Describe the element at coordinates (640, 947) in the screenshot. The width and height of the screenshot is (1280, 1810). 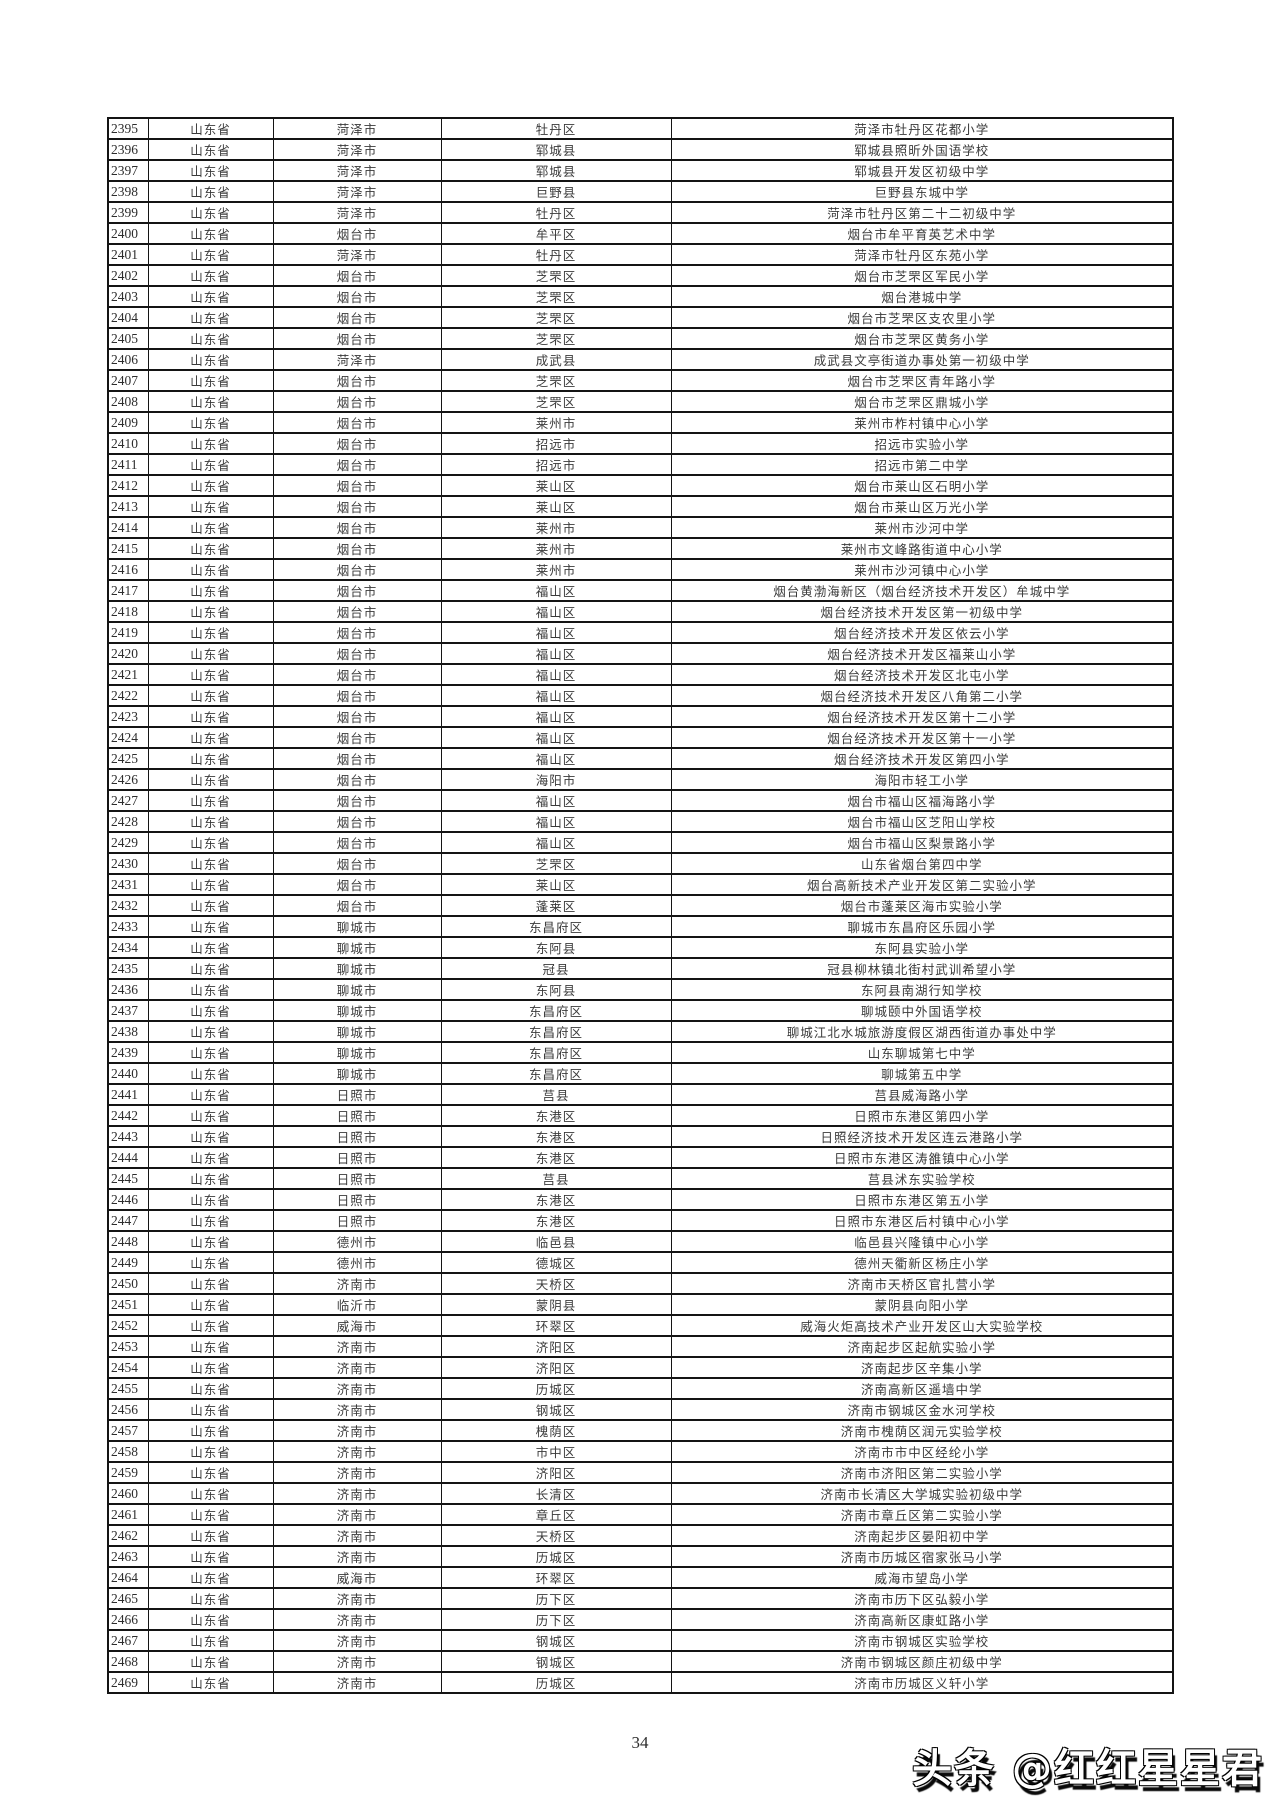
I see `table-row: 2434 山东省 聊城市 东阿县 东阿县实验小学` at that location.